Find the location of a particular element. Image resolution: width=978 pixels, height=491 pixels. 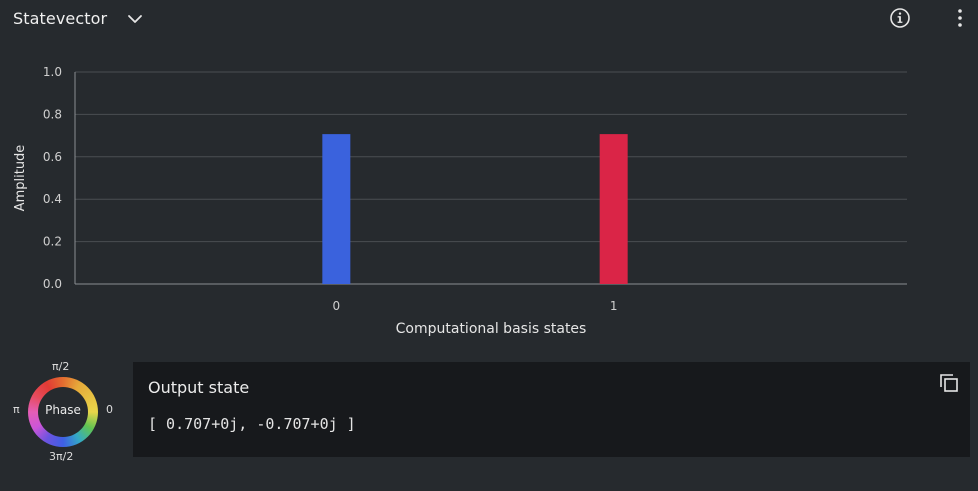

y-axis-label: Amplitude is located at coordinates (20, 178).